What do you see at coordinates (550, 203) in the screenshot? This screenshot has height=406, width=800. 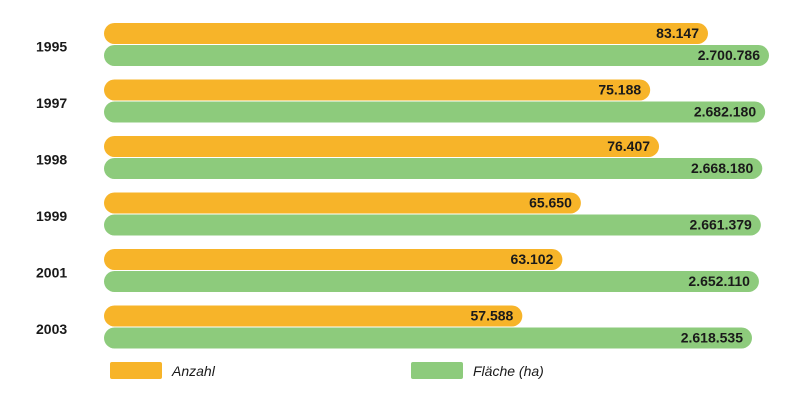 I see `value-label-anzahl: 65.650` at bounding box center [550, 203].